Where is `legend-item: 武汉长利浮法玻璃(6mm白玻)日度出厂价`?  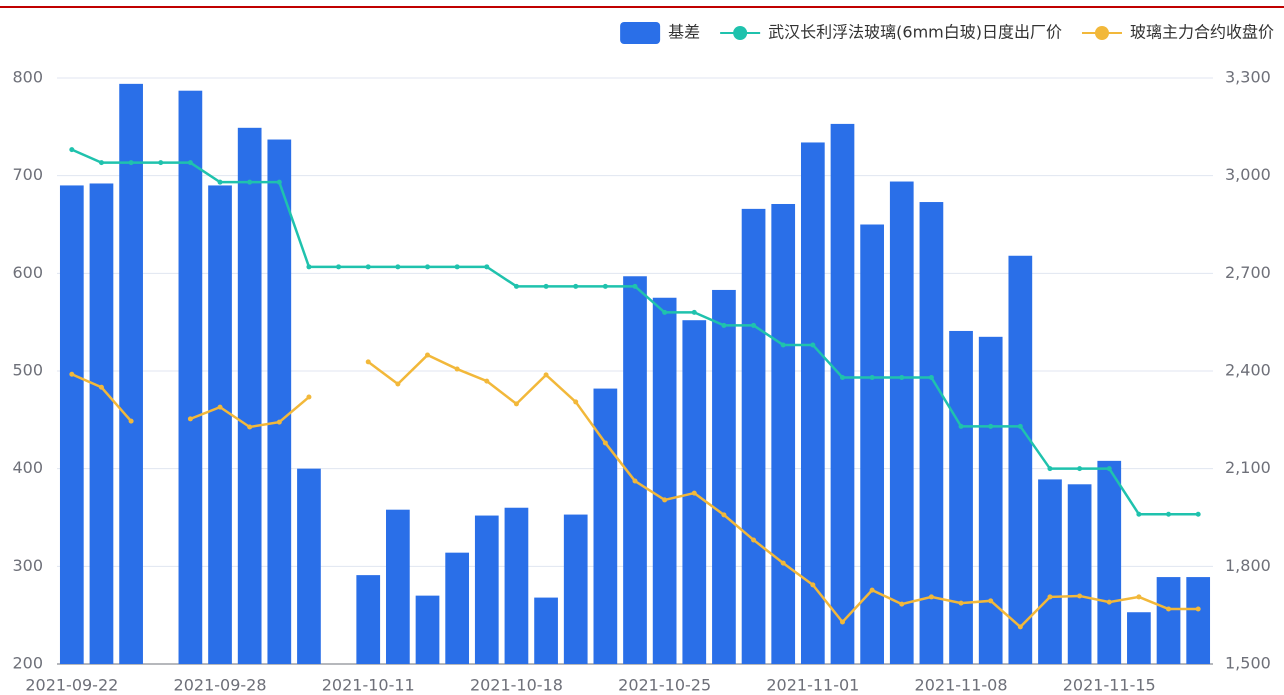
legend-item: 武汉长利浮法玻璃(6mm白玻)日度出厂价 is located at coordinates (891, 32).